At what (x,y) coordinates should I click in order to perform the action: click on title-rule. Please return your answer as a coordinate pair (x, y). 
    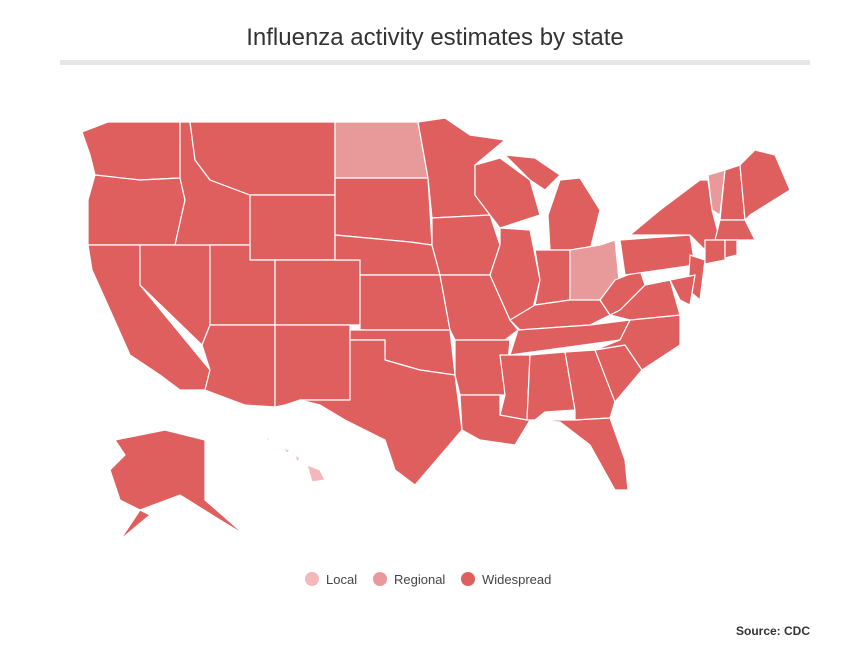
    Looking at the image, I should click on (435, 62).